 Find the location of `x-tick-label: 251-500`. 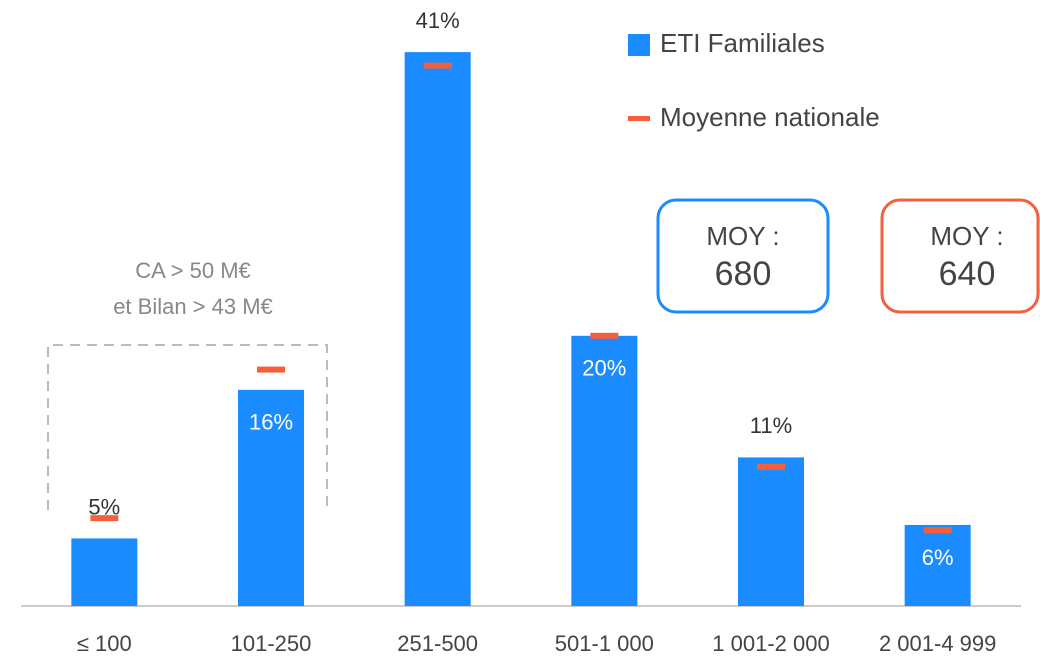

x-tick-label: 251-500 is located at coordinates (437, 643).